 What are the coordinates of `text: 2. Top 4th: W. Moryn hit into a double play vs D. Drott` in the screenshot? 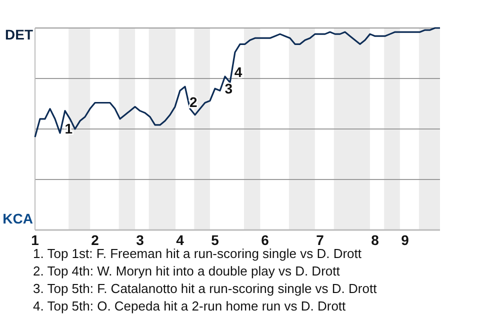 It's located at (186, 271).